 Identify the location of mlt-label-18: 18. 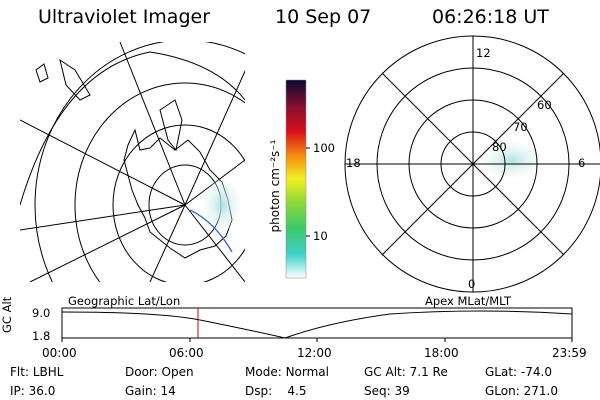
(353, 163).